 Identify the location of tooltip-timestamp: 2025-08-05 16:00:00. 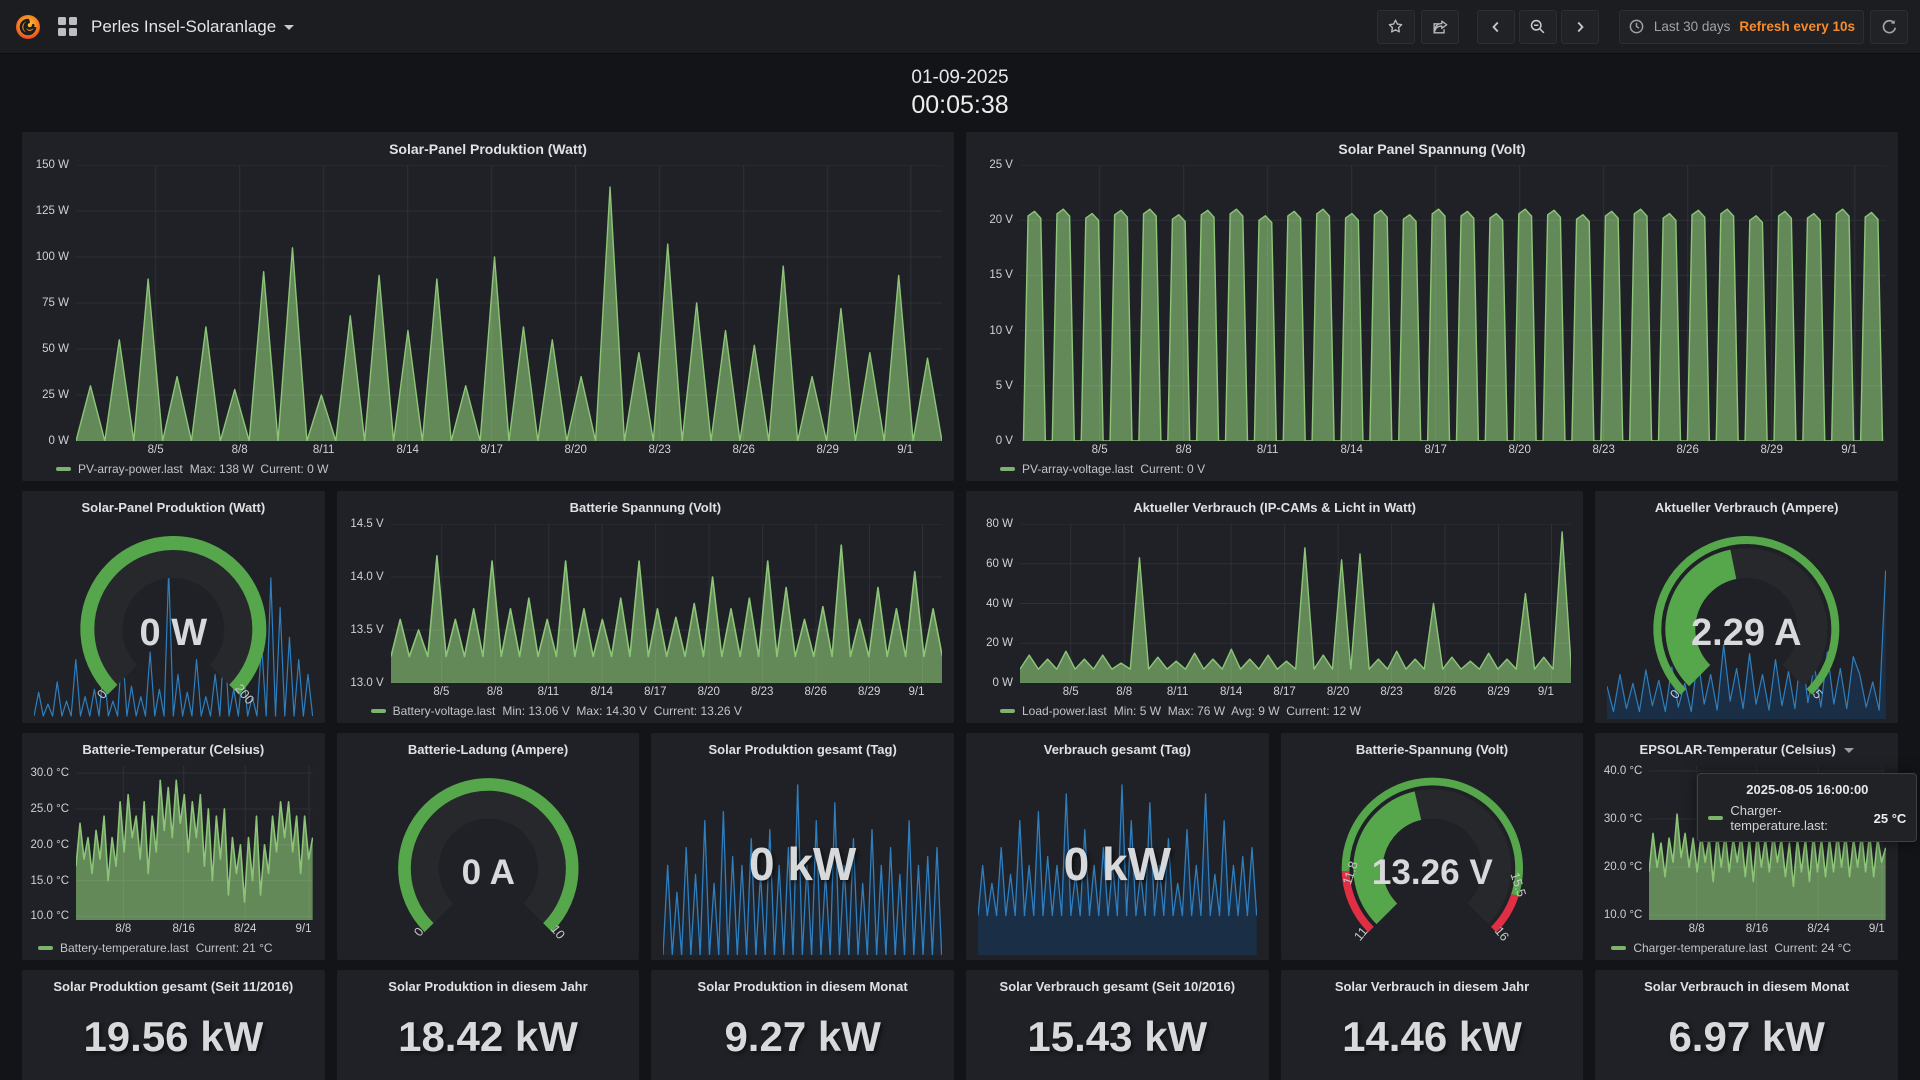
(1807, 789).